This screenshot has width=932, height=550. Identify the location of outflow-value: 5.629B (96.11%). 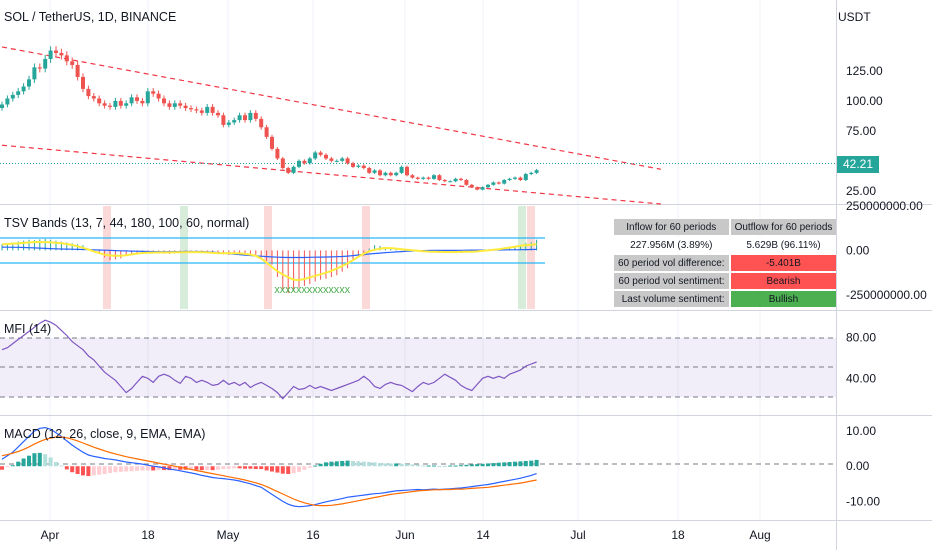
(783, 245).